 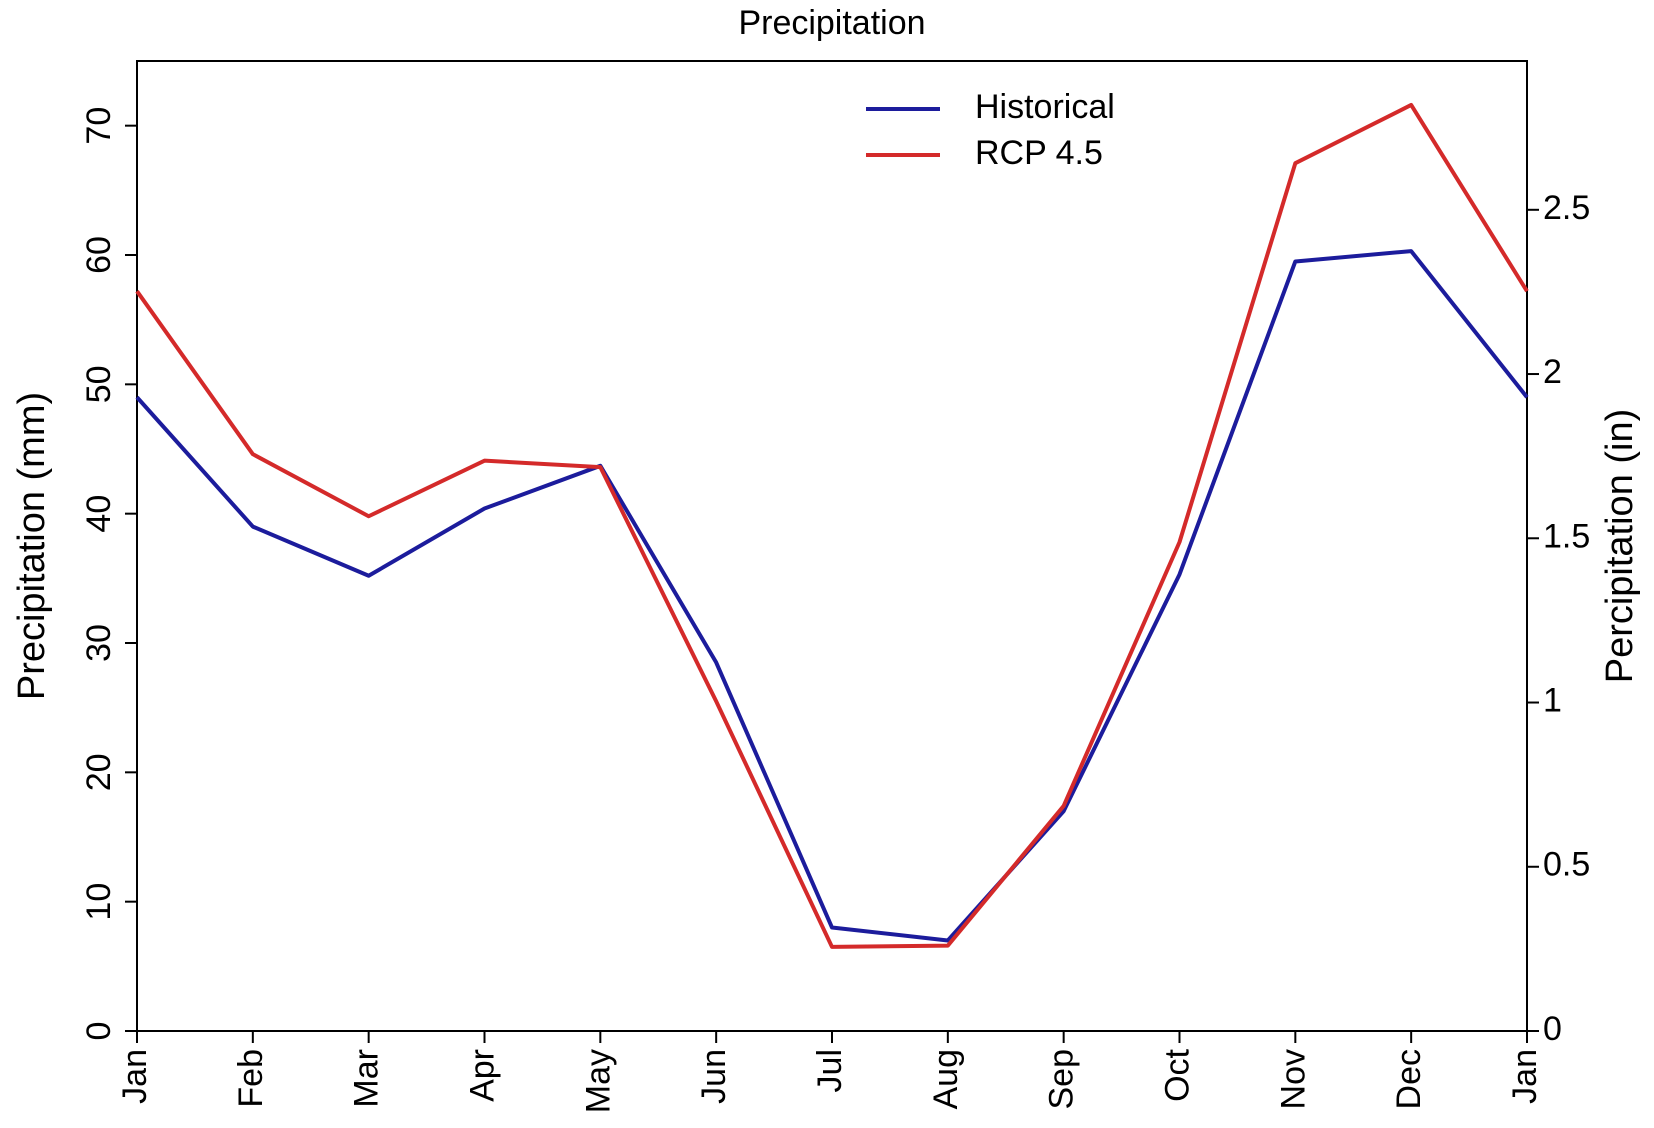 What do you see at coordinates (1620, 546) in the screenshot?
I see `y2-axis-label: Percipitation (in)` at bounding box center [1620, 546].